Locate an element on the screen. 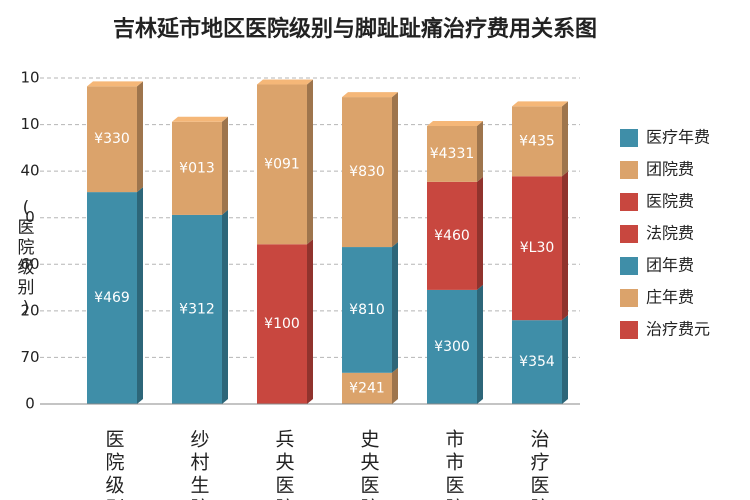 The width and height of the screenshot is (750, 500). data-label: ¥100 is located at coordinates (282, 324).